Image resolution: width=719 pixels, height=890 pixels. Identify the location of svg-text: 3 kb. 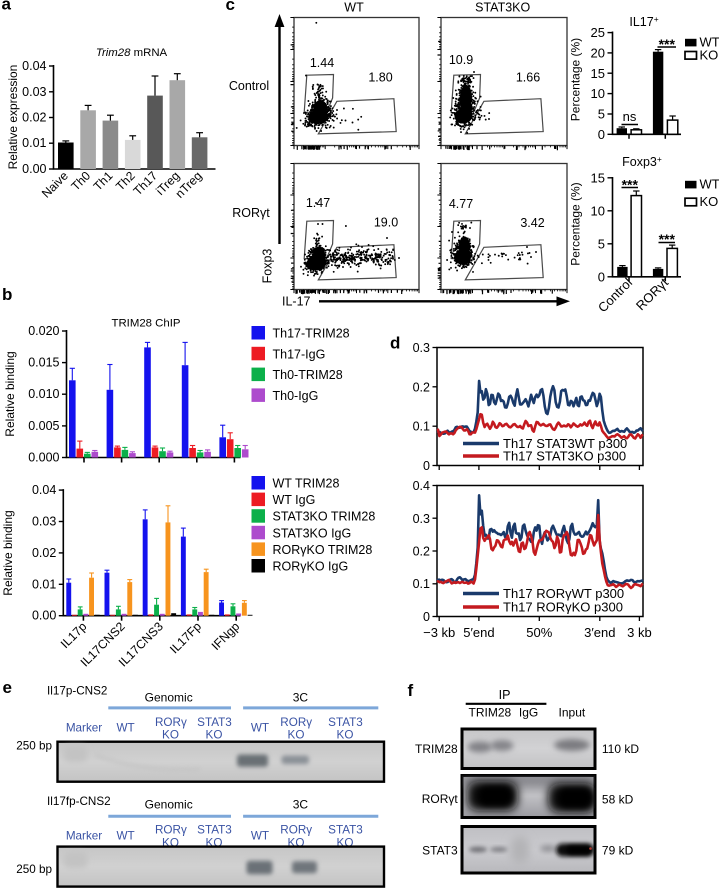
(639, 632).